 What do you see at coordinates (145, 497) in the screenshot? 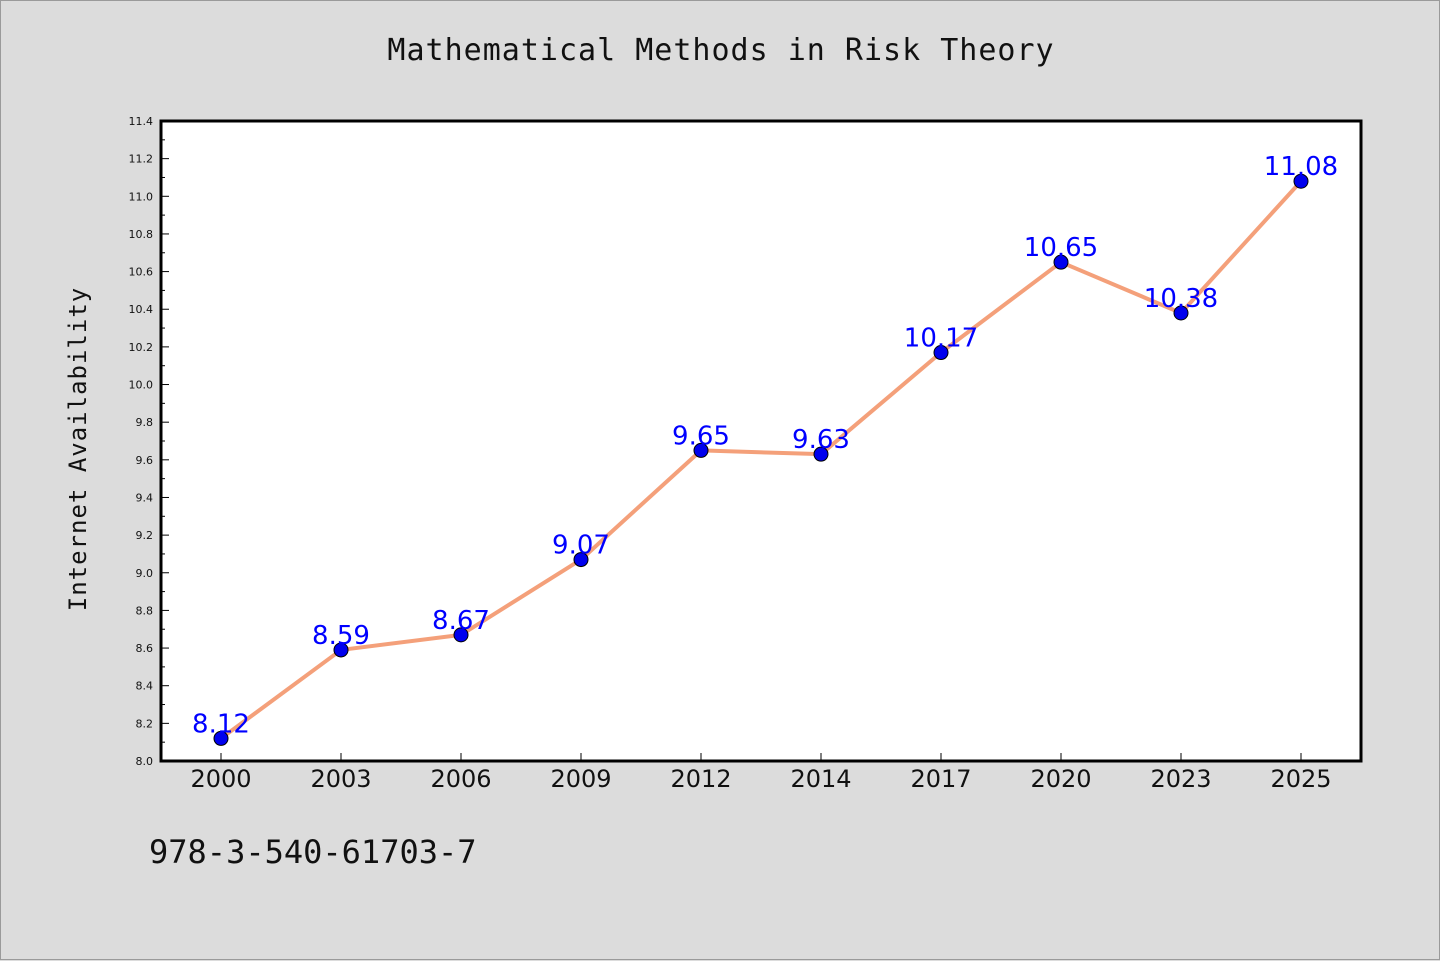
I see `y-tick-label: 9.4` at bounding box center [145, 497].